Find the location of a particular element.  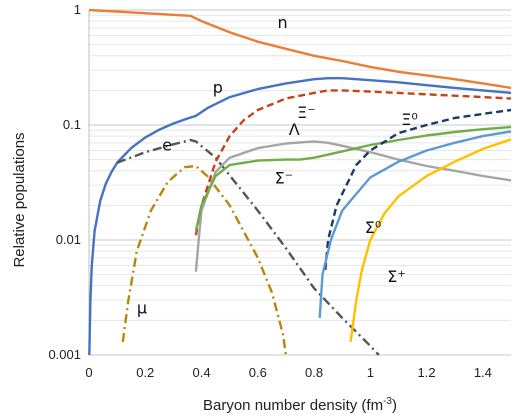

series-label-mu: μ is located at coordinates (142, 307).